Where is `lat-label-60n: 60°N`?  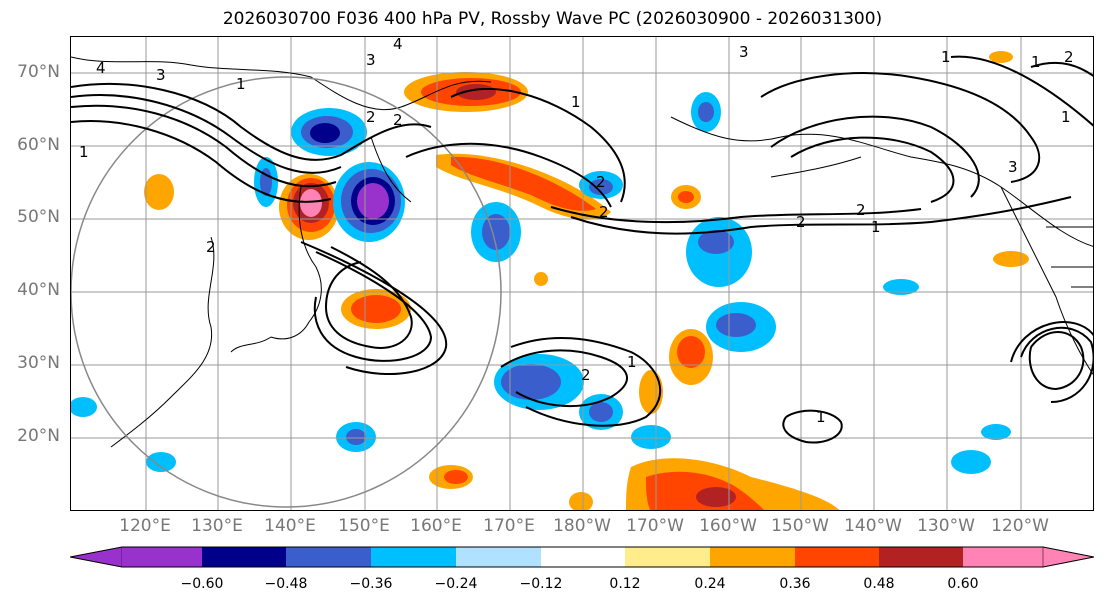 lat-label-60n: 60°N is located at coordinates (38, 145).